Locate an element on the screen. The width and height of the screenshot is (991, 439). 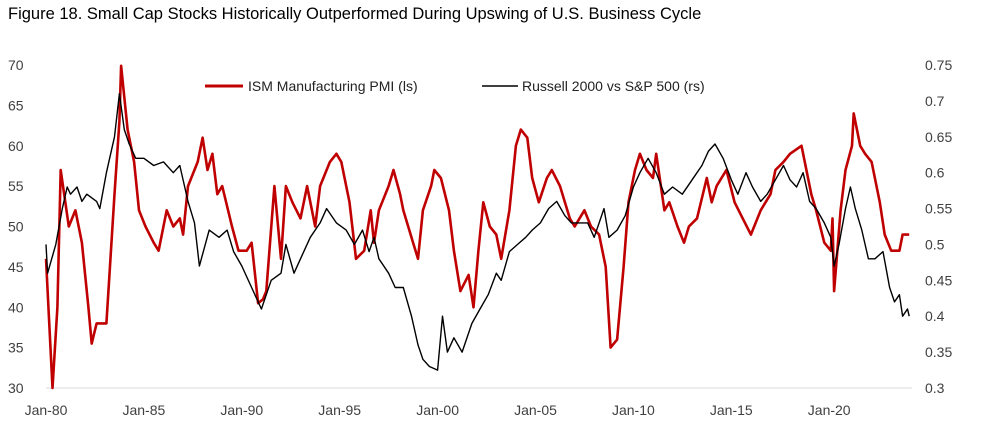
left-tick-label: 60 is located at coordinates (16, 146).